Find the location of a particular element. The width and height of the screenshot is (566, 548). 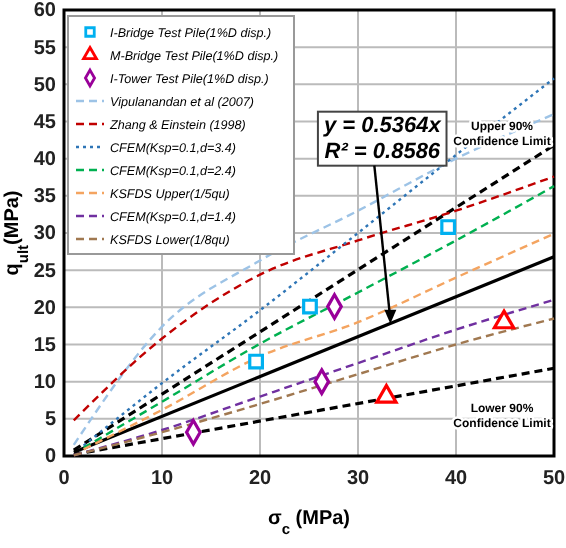

y-tick-label: 55 is located at coordinates (45, 48).